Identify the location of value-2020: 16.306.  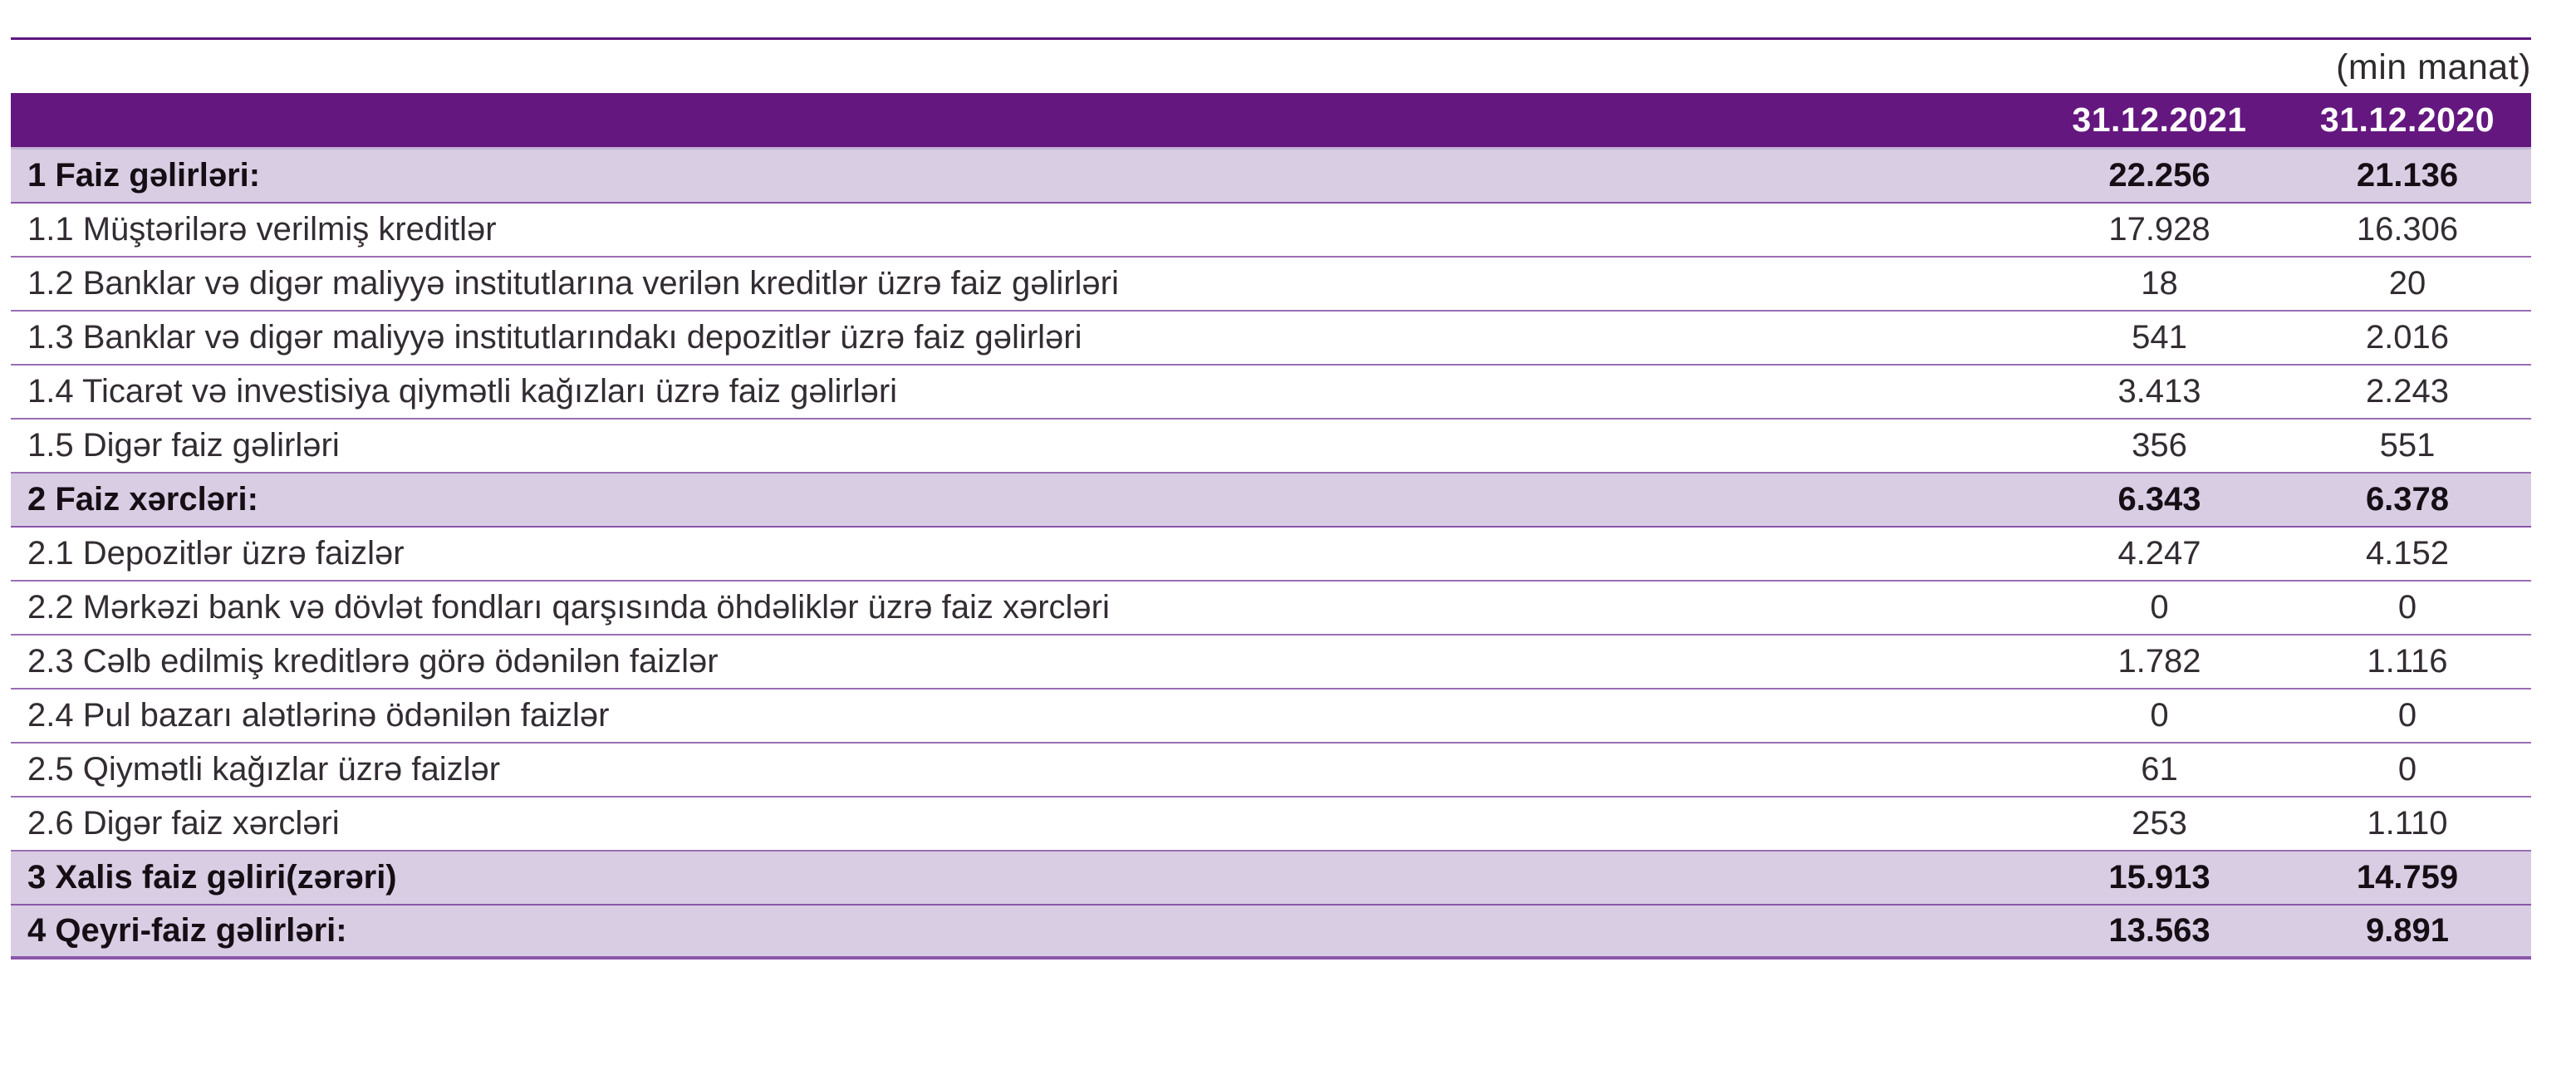
(2407, 229).